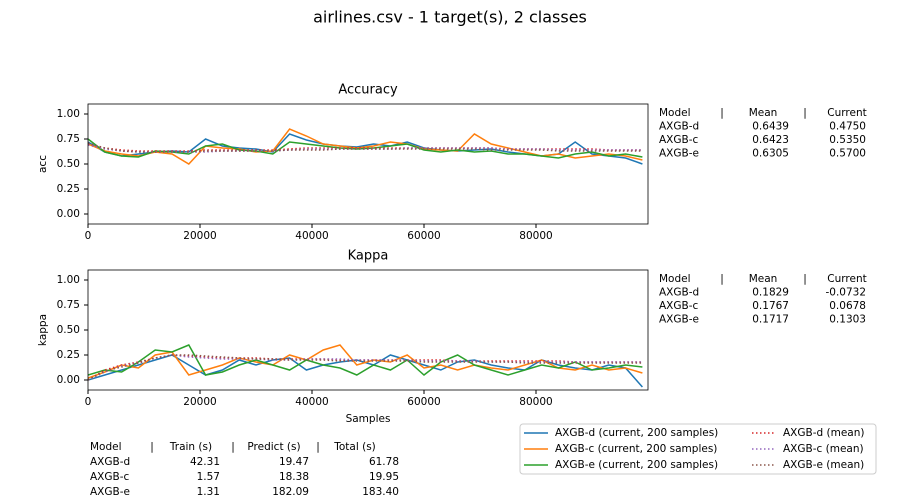 Image resolution: width=900 pixels, height=500 pixels. I want to click on x-axis-label: Samples, so click(368, 419).